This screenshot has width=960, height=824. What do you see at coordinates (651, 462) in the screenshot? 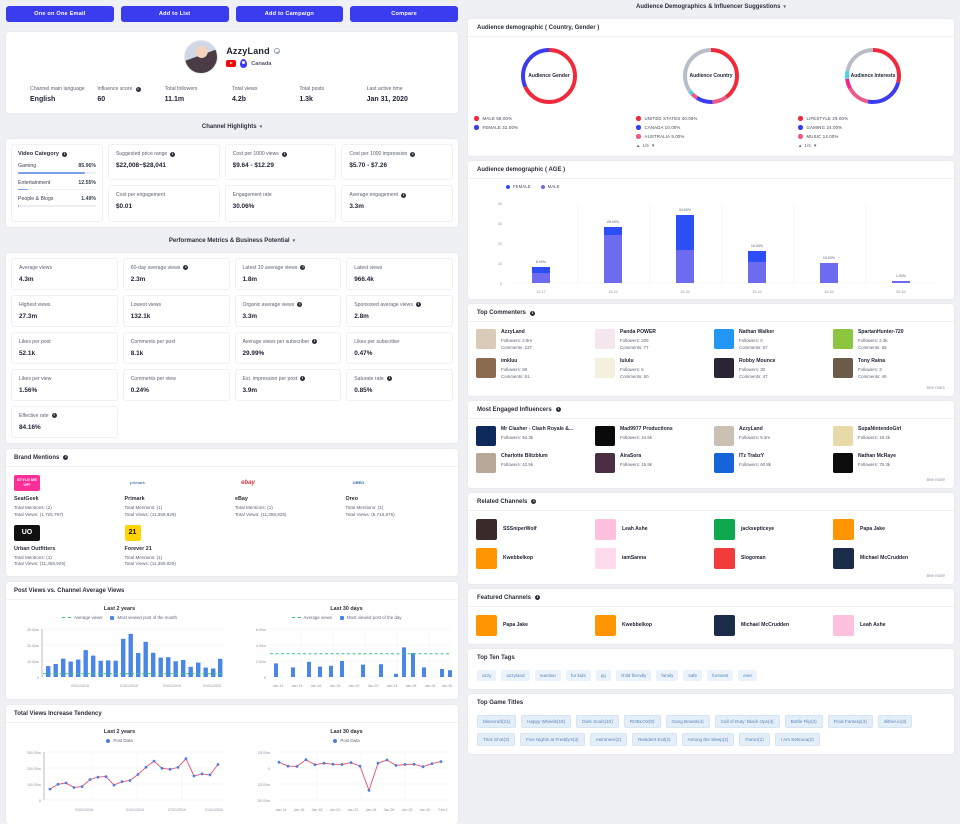
I see `list-item: AiraSora Followers: 15.5k` at bounding box center [651, 462].